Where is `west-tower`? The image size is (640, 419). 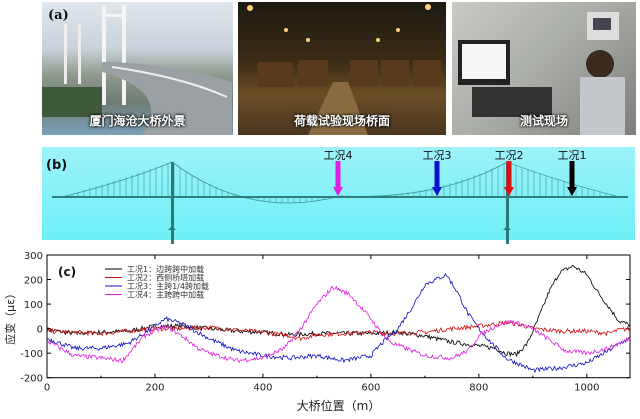
west-tower is located at coordinates (172, 203).